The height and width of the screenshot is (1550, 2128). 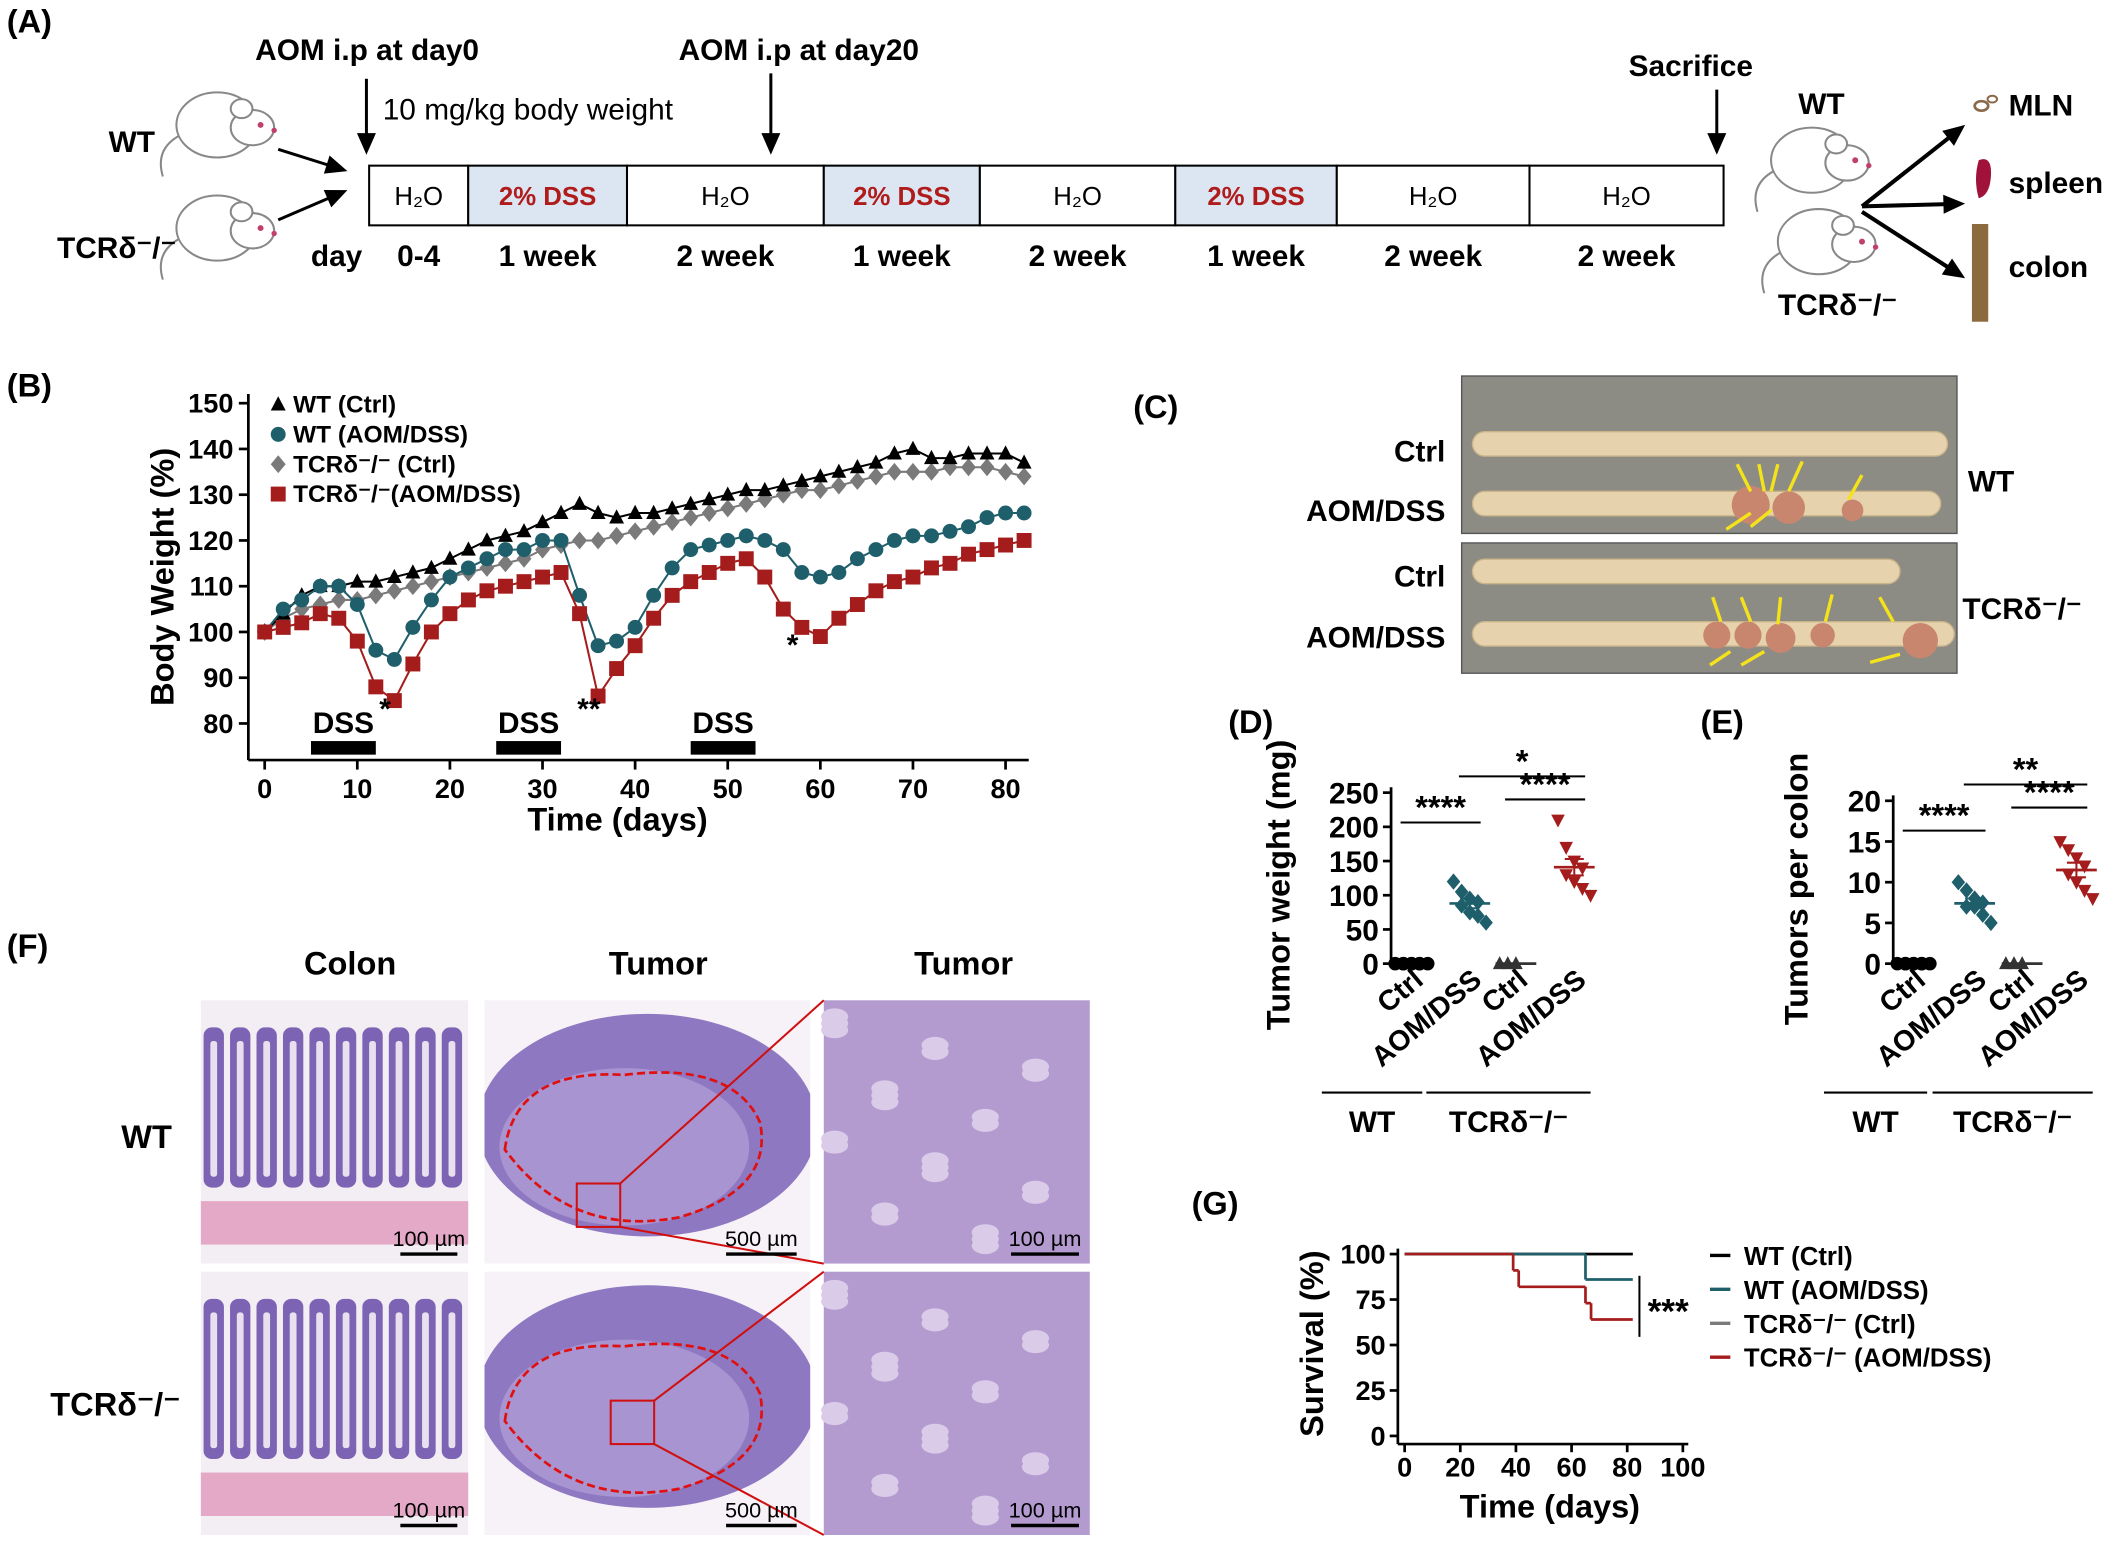 I want to click on y-tick-label: 0, so click(x=1378, y=1435).